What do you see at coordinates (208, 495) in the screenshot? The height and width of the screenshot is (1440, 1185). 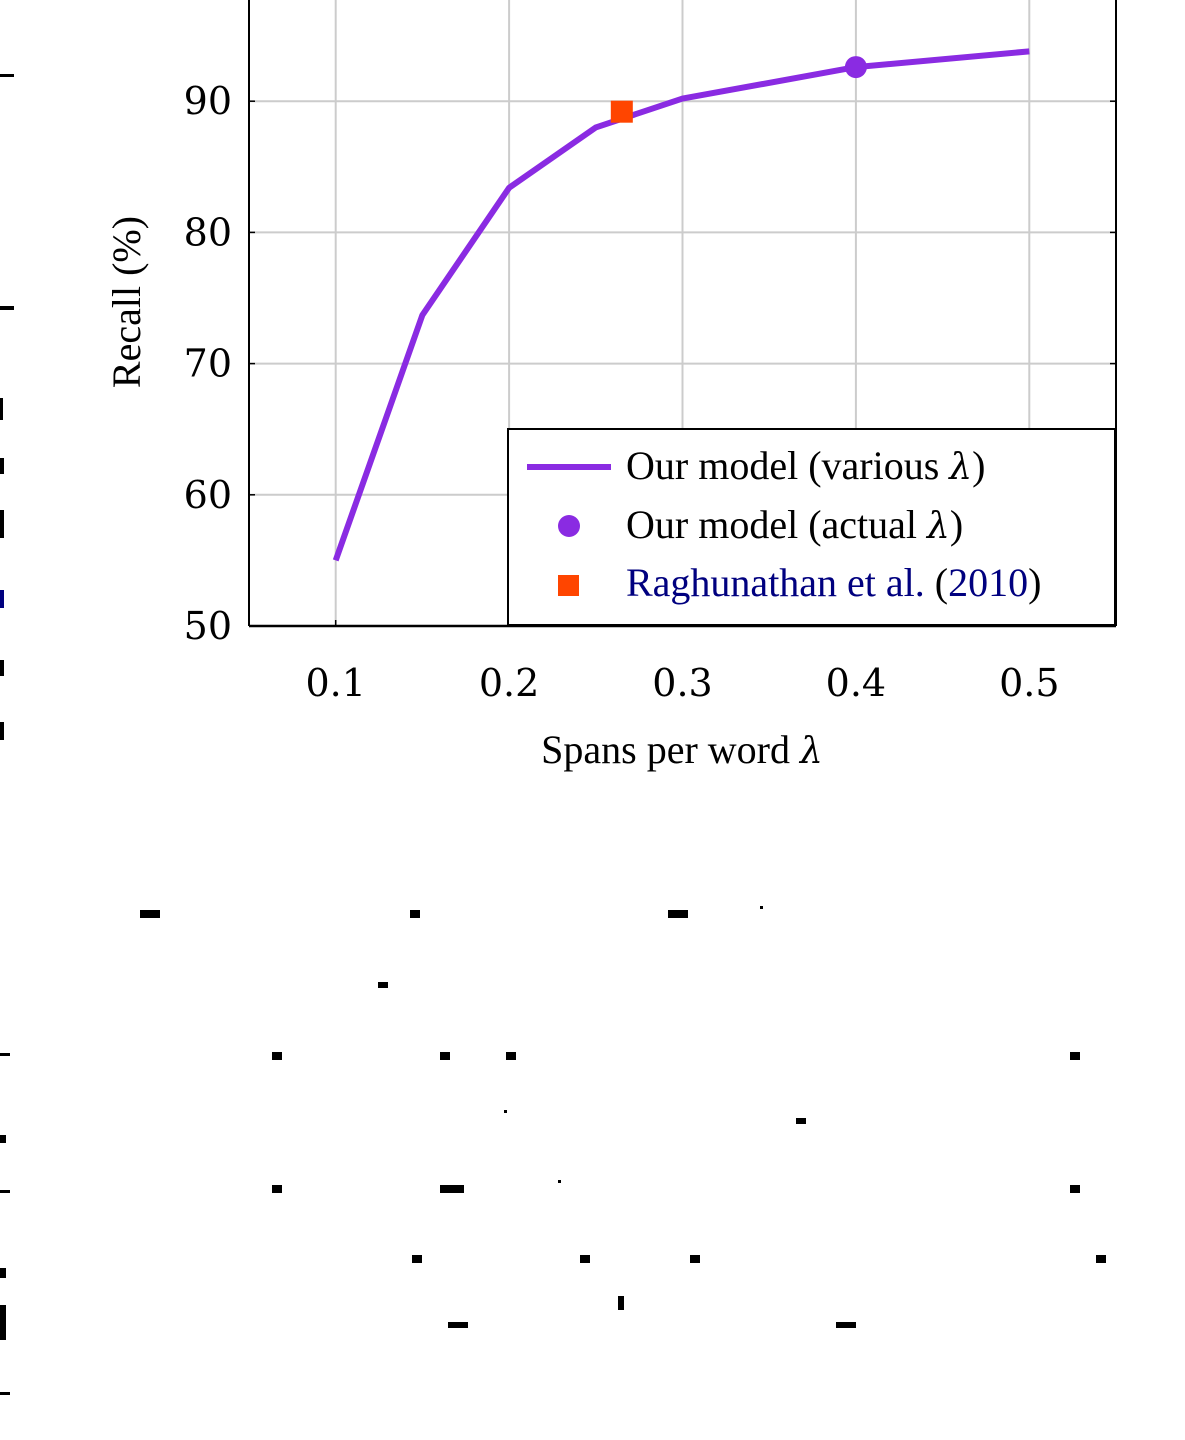 I see `y-tick-label: 60` at bounding box center [208, 495].